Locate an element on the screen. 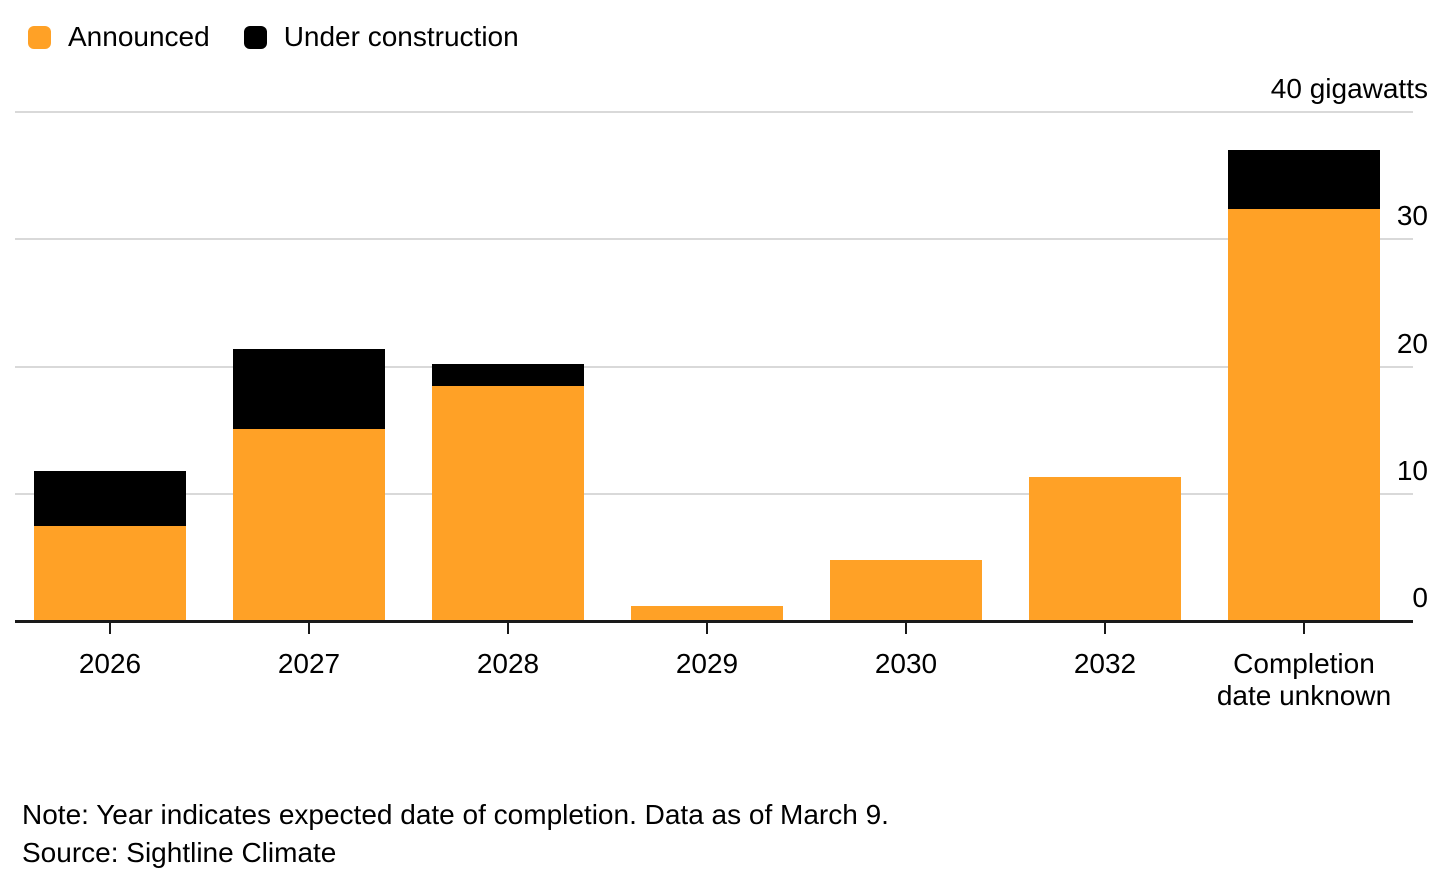 The image size is (1445, 881). y-axis-label-20: 20 is located at coordinates (1412, 343).